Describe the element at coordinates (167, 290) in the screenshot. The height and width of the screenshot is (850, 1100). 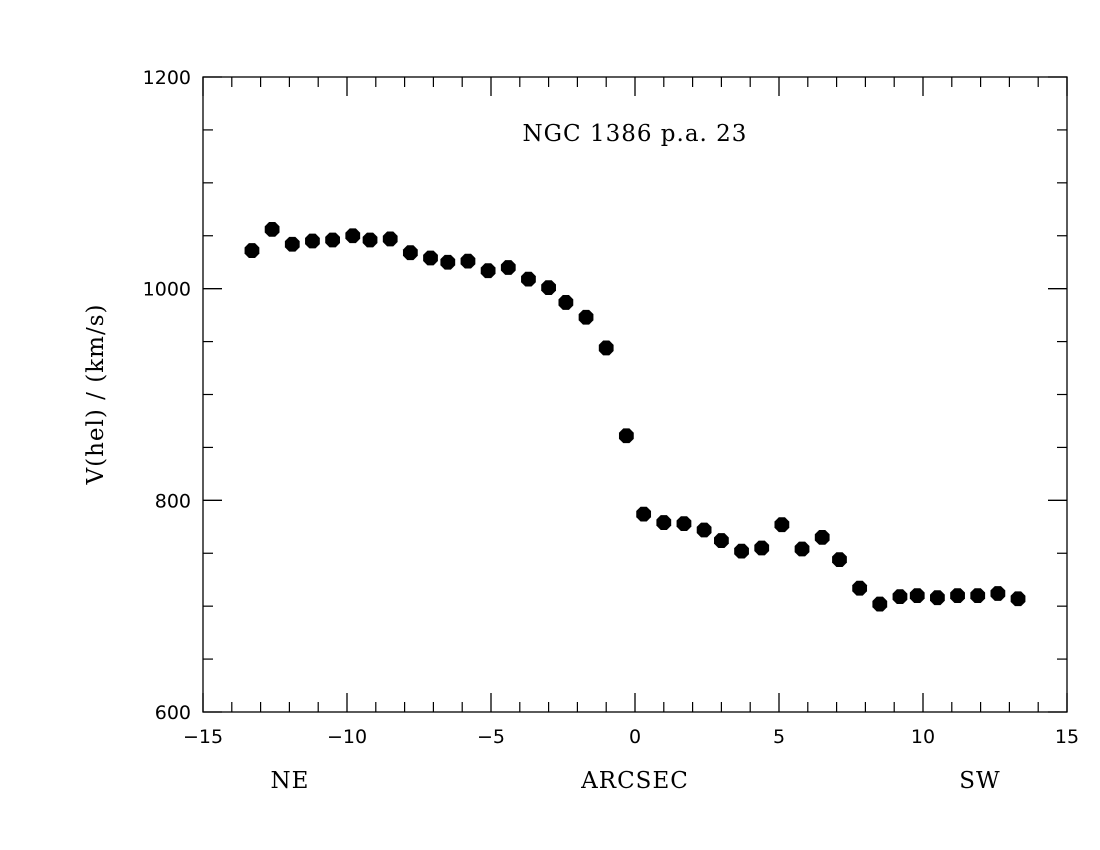
I see `y-tick-label: 1000` at that location.